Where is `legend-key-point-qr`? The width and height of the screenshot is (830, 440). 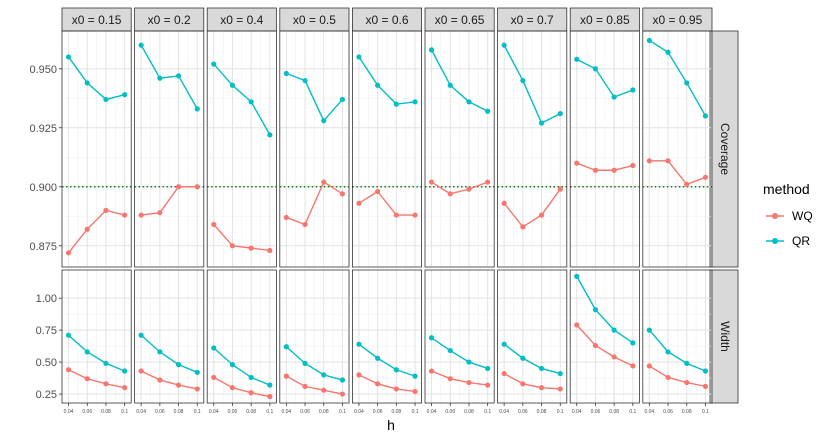
legend-key-point-qr is located at coordinates (775, 241).